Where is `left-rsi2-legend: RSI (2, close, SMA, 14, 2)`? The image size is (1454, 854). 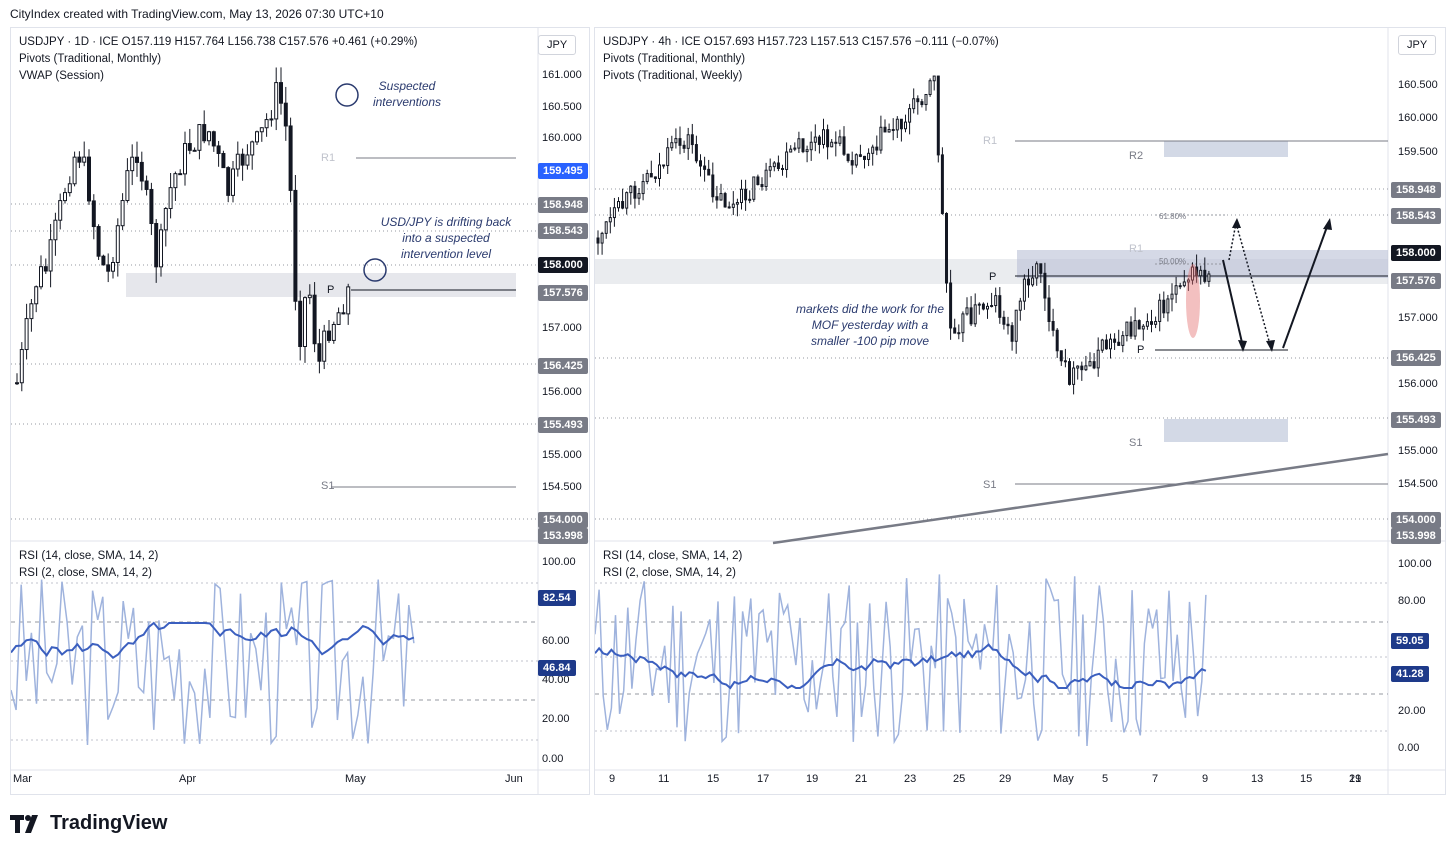
left-rsi2-legend: RSI (2, close, SMA, 14, 2) is located at coordinates (85, 573).